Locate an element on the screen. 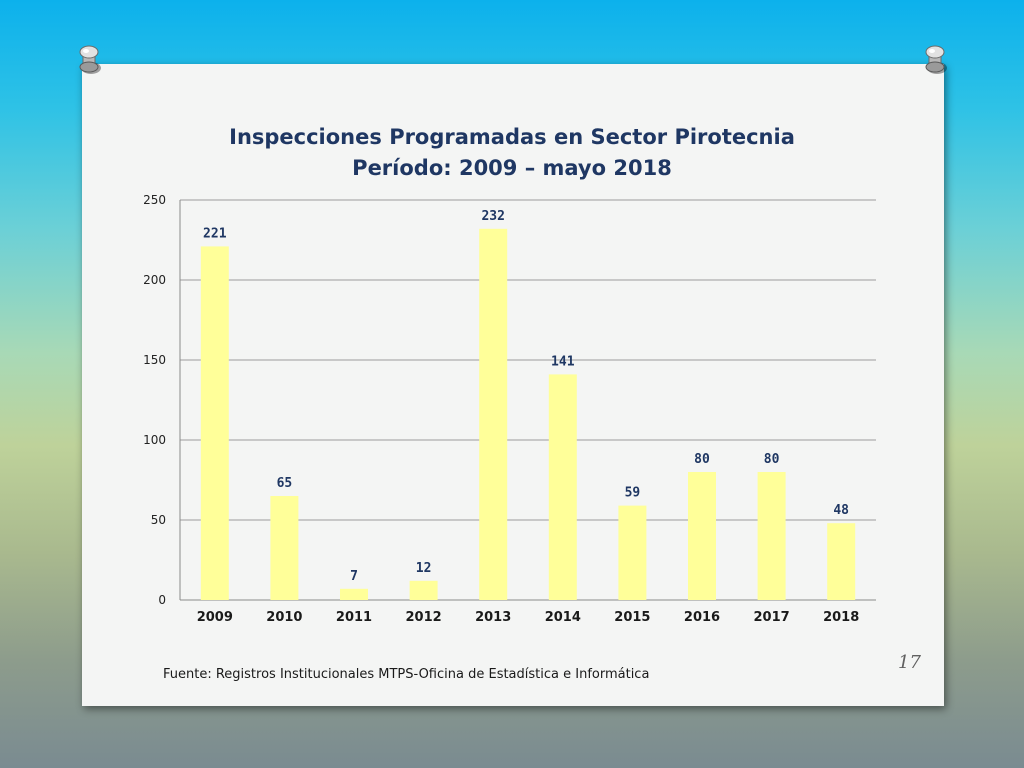 Image resolution: width=1024 pixels, height=768 pixels. data-label: 141 is located at coordinates (563, 361).